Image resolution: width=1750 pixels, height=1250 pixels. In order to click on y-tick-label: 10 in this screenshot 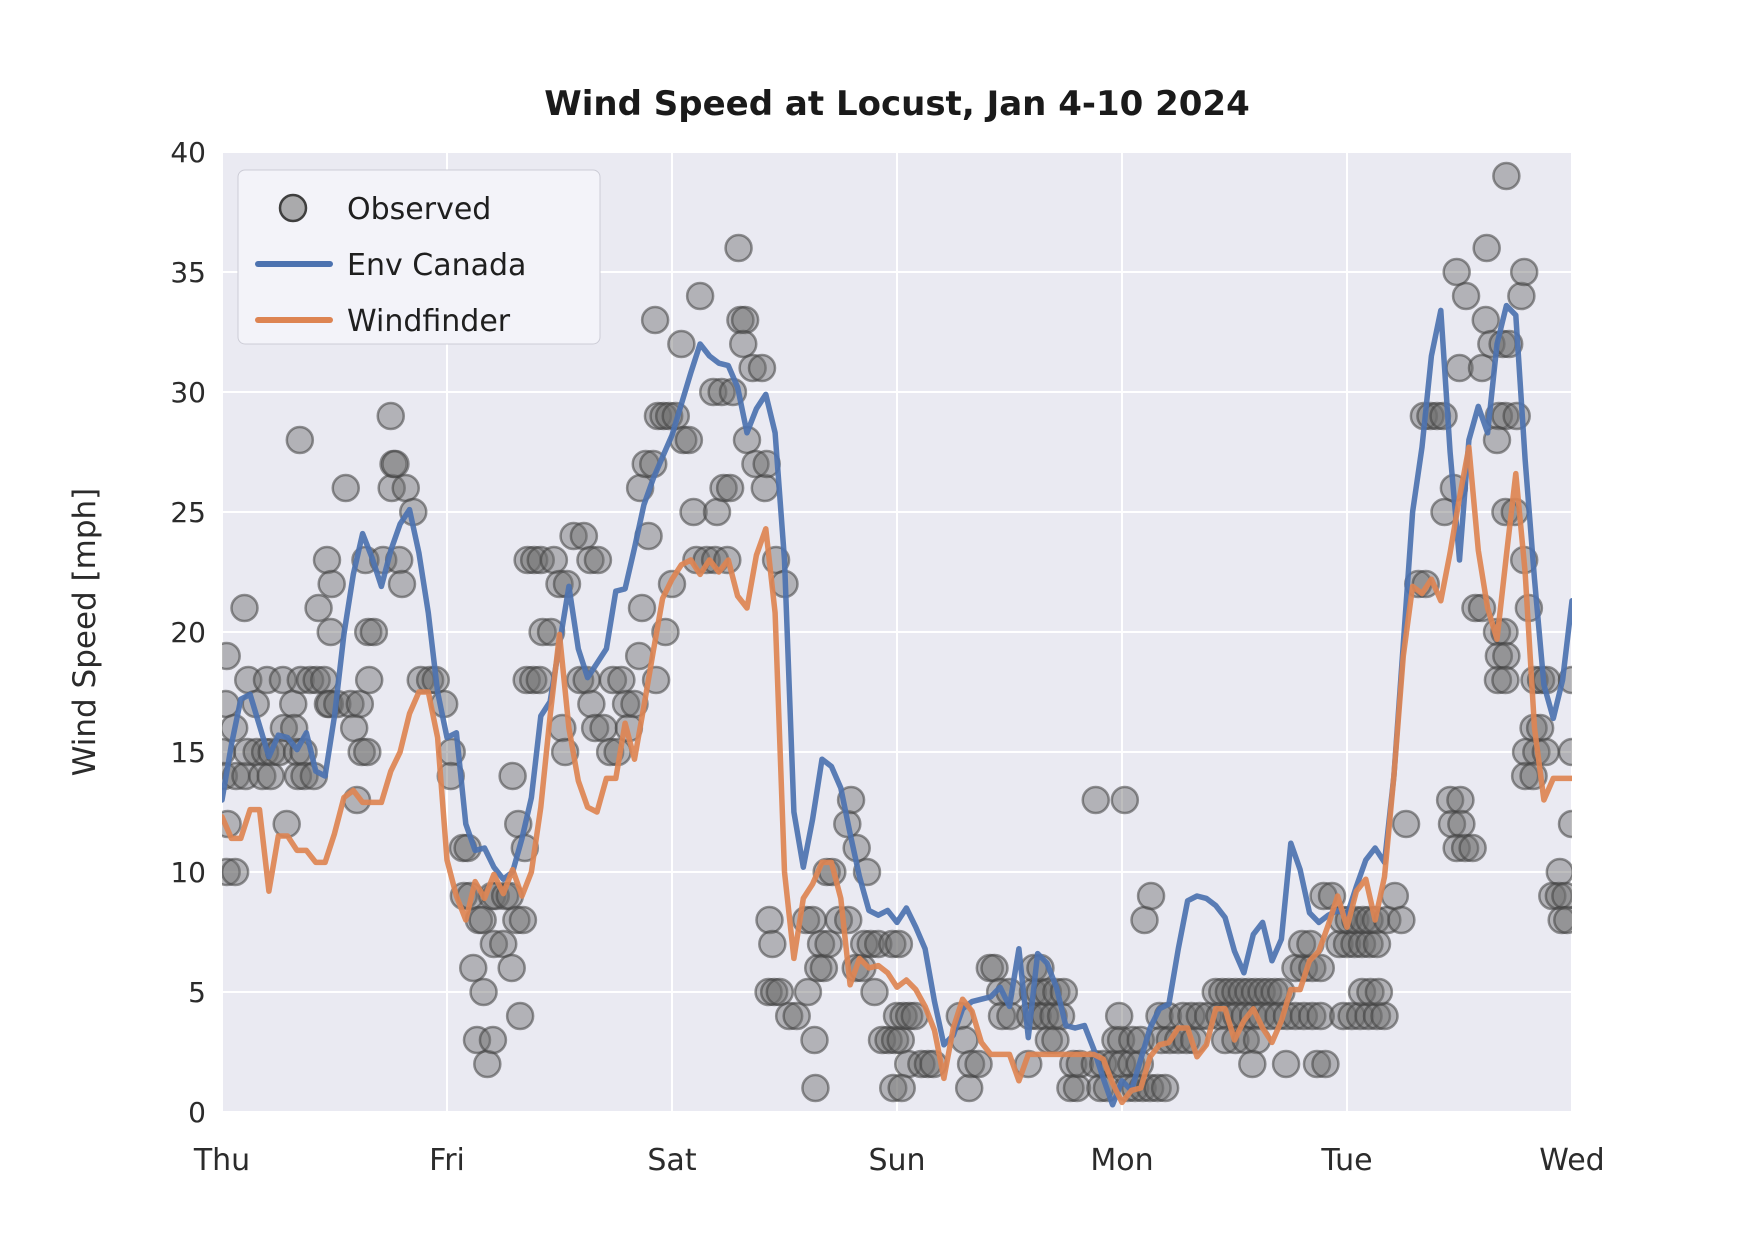, I will do `click(188, 872)`.